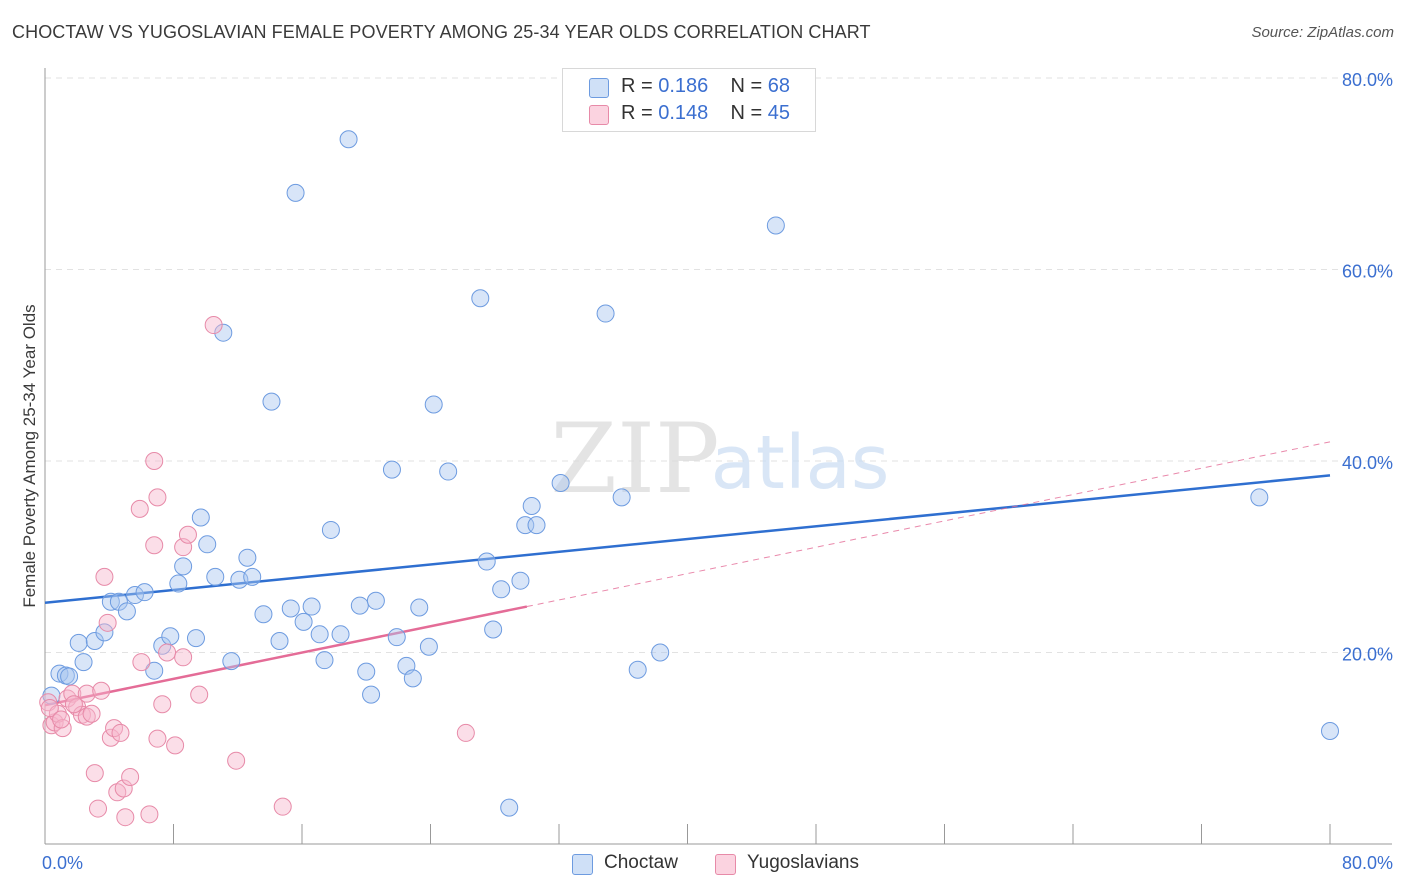 The image size is (1406, 892). Describe the element at coordinates (928, 524) in the screenshot. I see `yugoslavians-trend-extension` at that location.